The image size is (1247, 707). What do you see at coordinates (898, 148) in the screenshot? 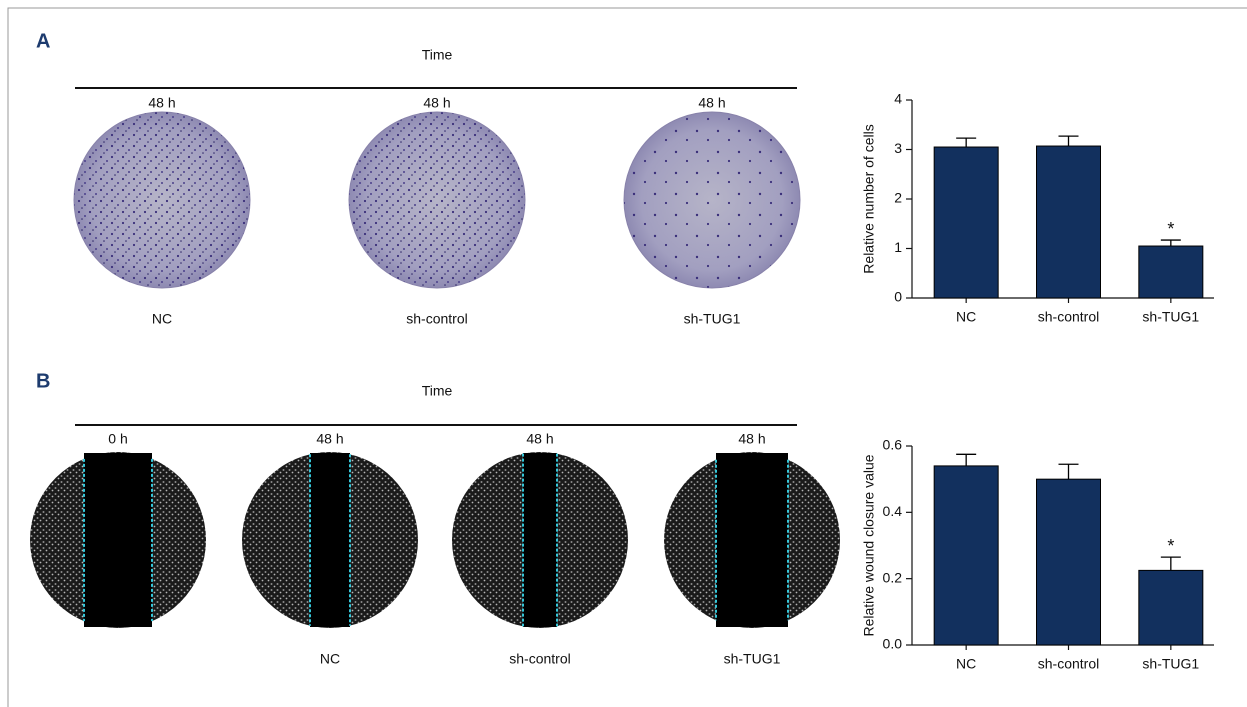
I see `y-tick-label: 3` at bounding box center [898, 148].